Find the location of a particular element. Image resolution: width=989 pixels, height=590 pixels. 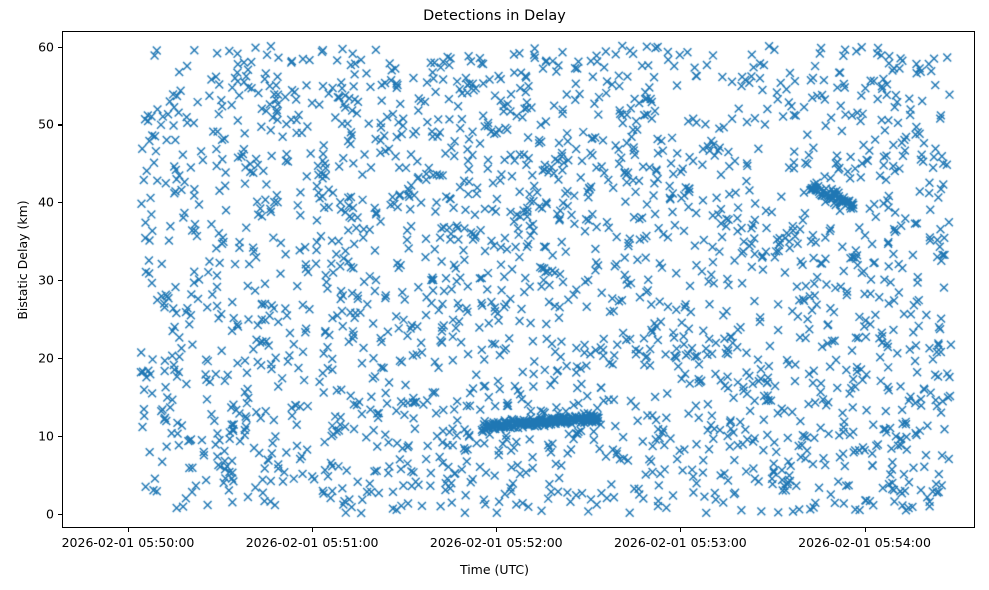

x-tick-label: 2026-02-01 05:54:00 is located at coordinates (864, 542).